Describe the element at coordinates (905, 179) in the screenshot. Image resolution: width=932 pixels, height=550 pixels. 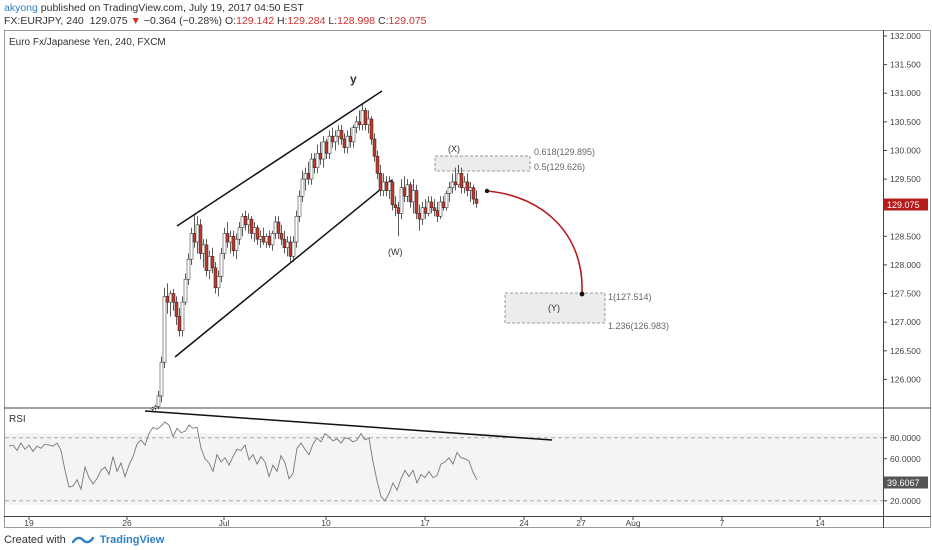
I see `price-tick-label: 129.500` at that location.